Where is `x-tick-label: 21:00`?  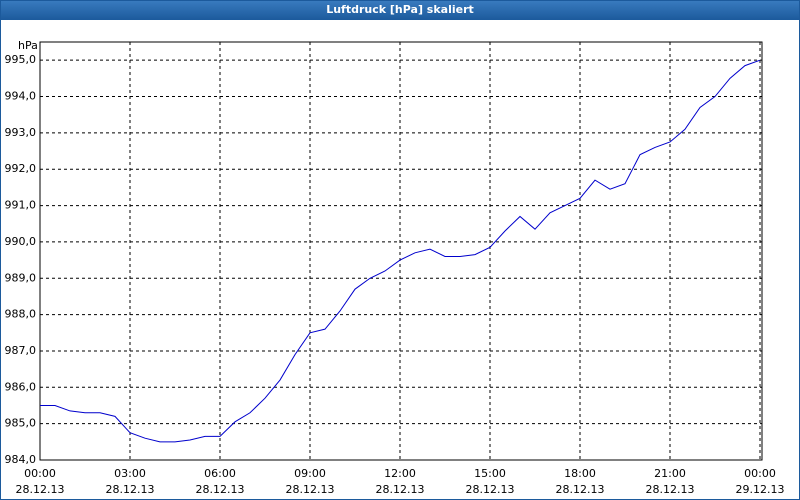
x-tick-label: 21:00 is located at coordinates (670, 473).